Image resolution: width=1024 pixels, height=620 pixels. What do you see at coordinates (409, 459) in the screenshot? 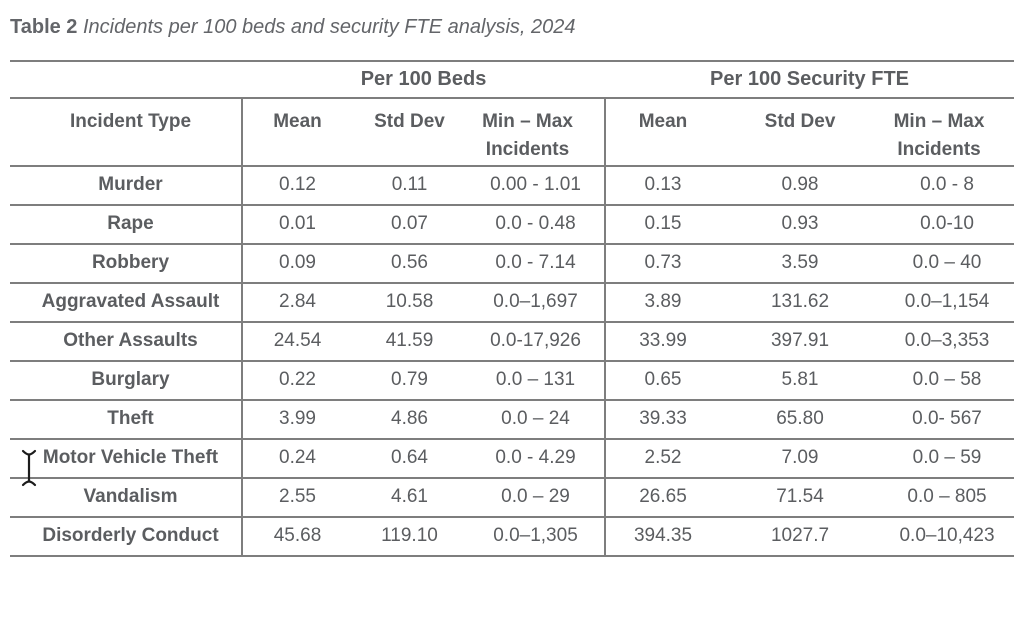
I see `beds-stddev-cell: 0.64` at bounding box center [409, 459].